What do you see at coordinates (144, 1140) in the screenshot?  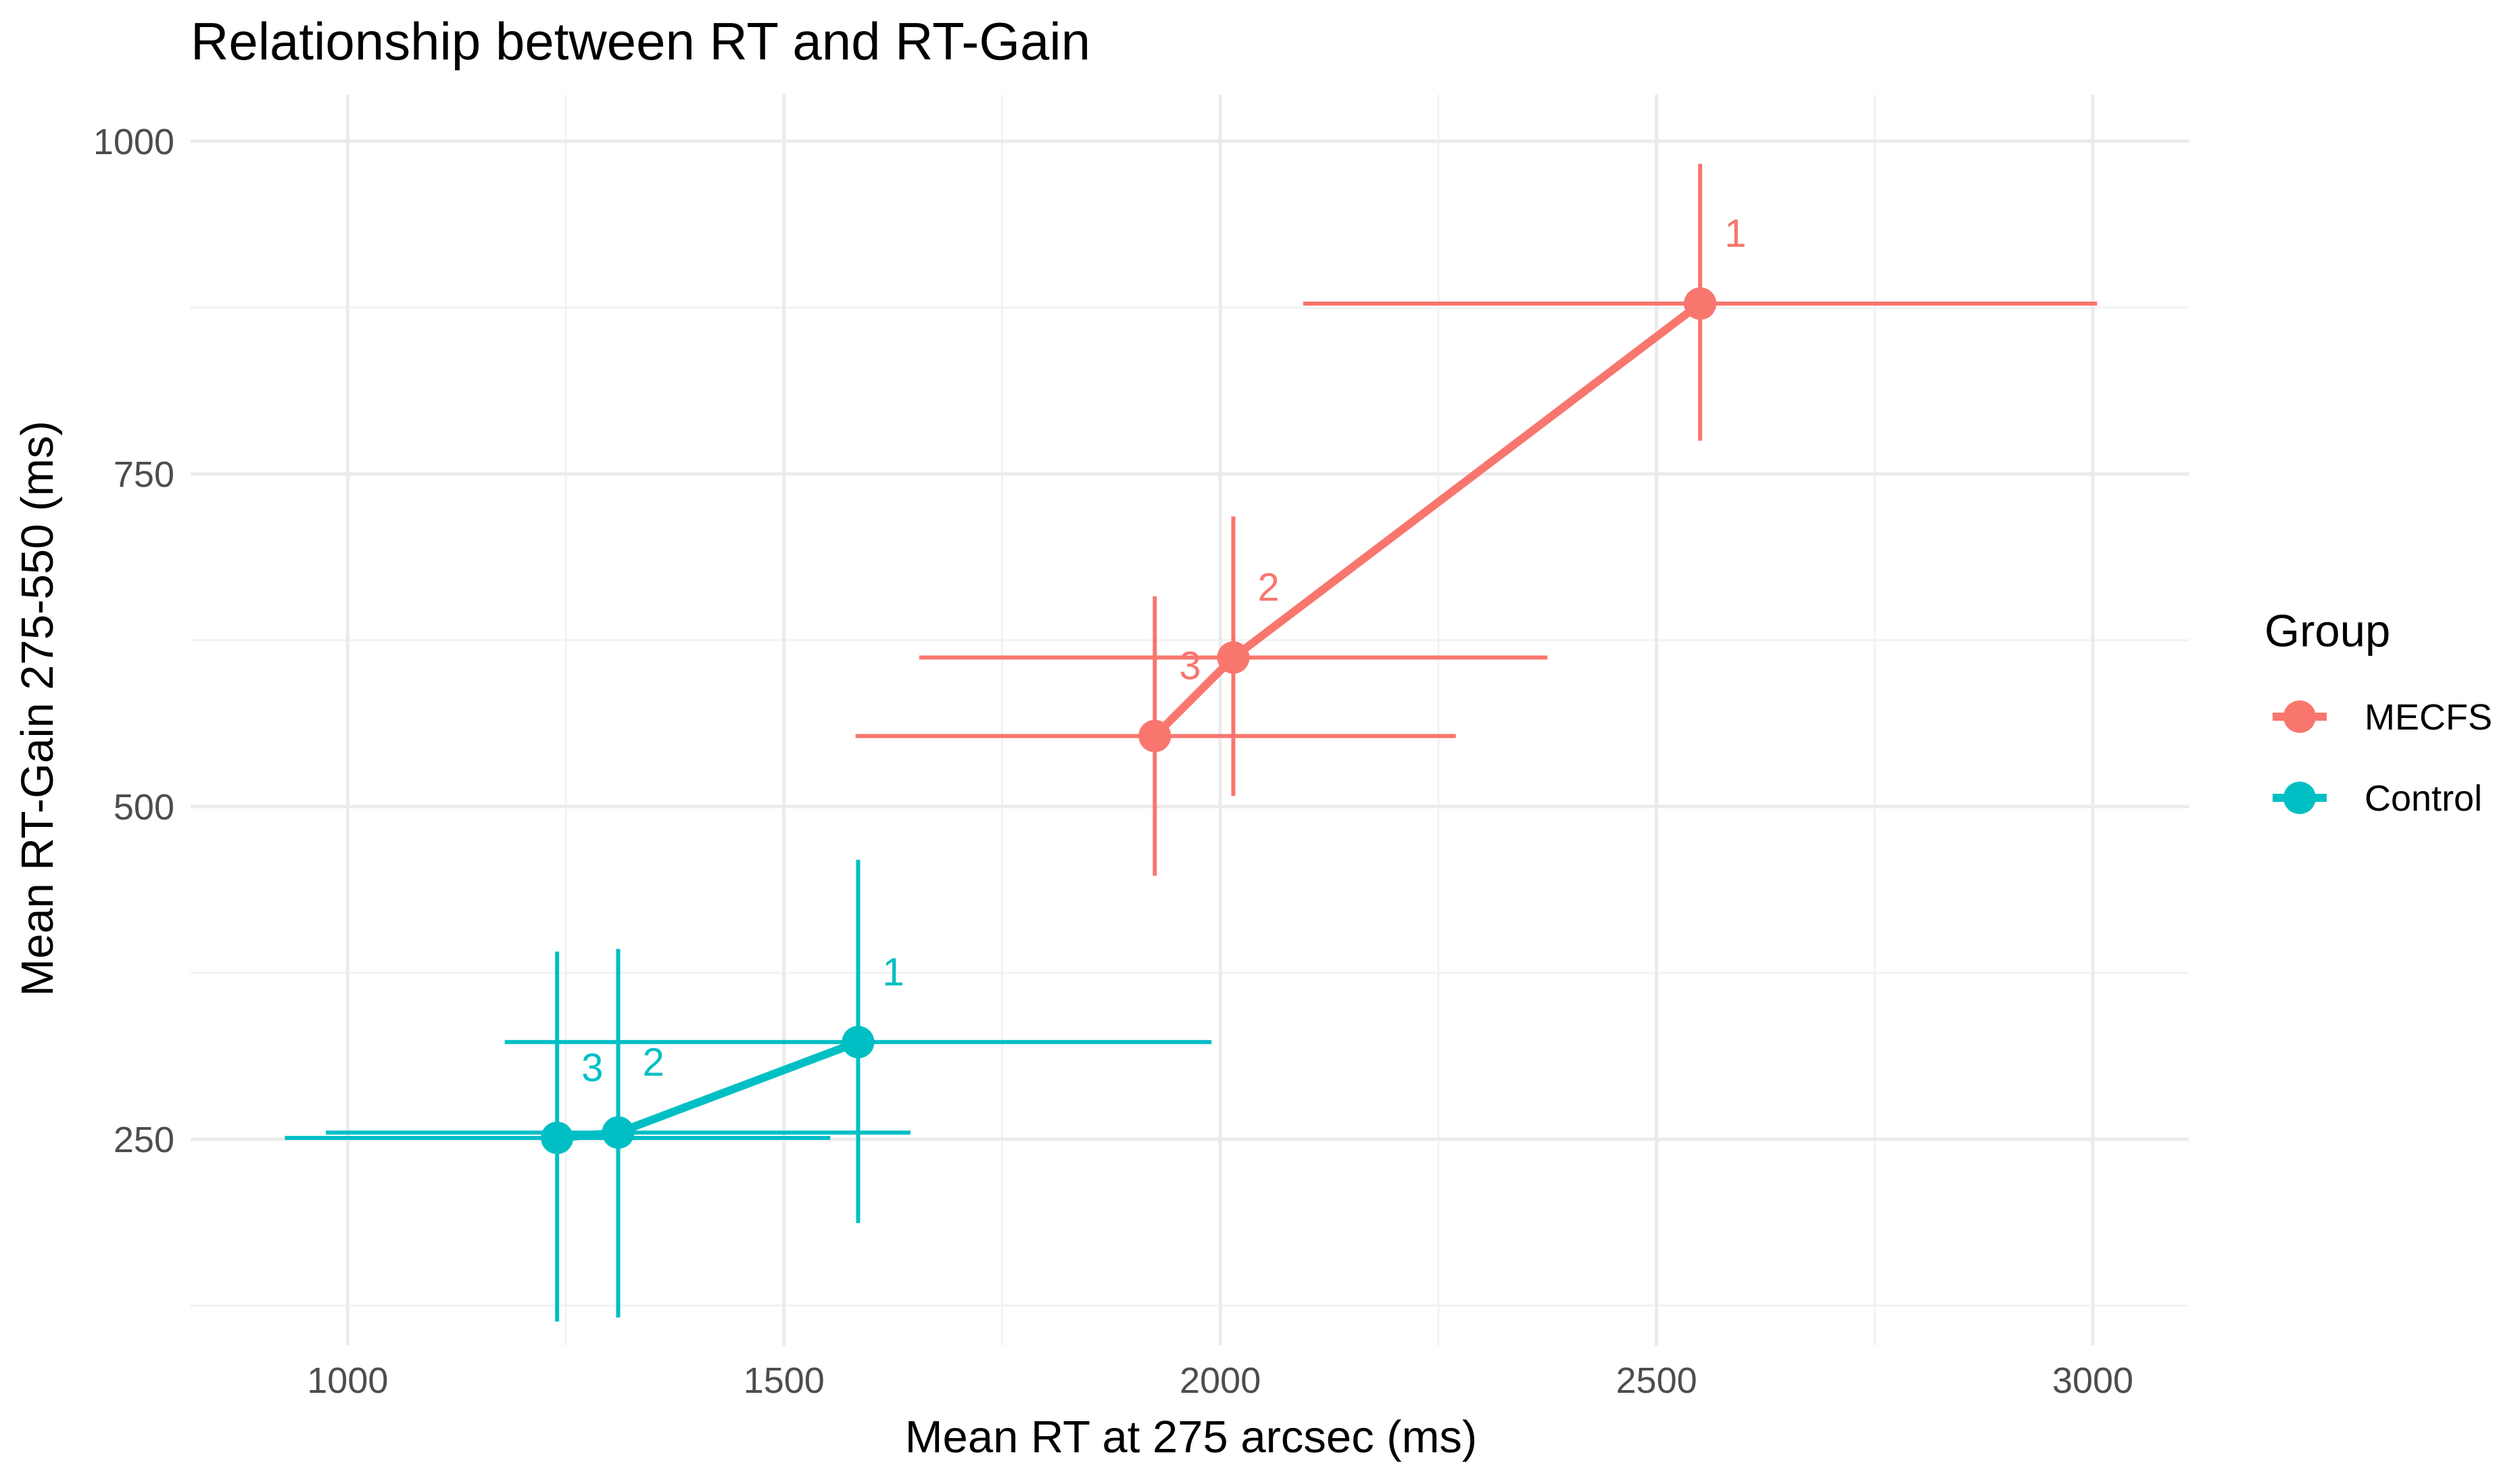 I see `y-tick-label: 250` at bounding box center [144, 1140].